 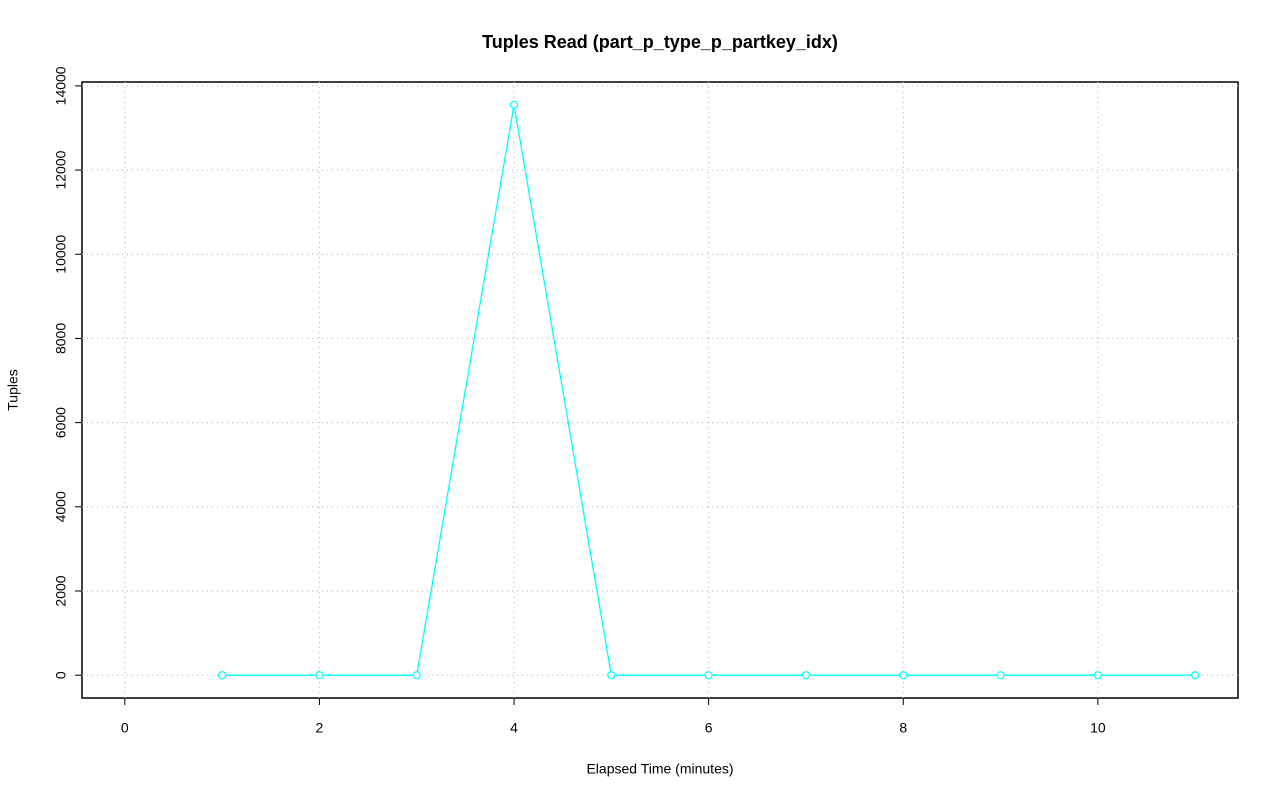 I want to click on x-tick-label: 4, so click(x=514, y=728).